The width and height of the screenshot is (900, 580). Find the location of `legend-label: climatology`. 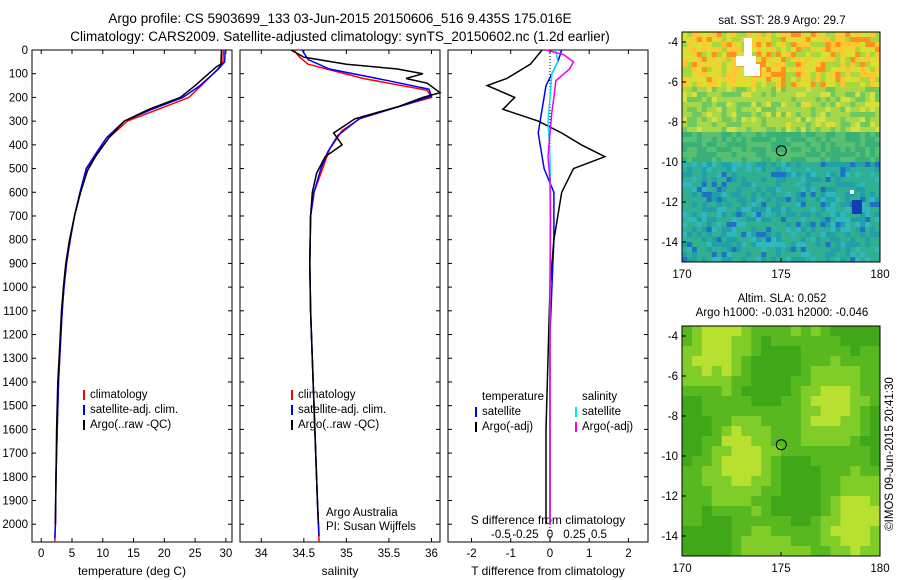

legend-label: climatology is located at coordinates (119, 395).